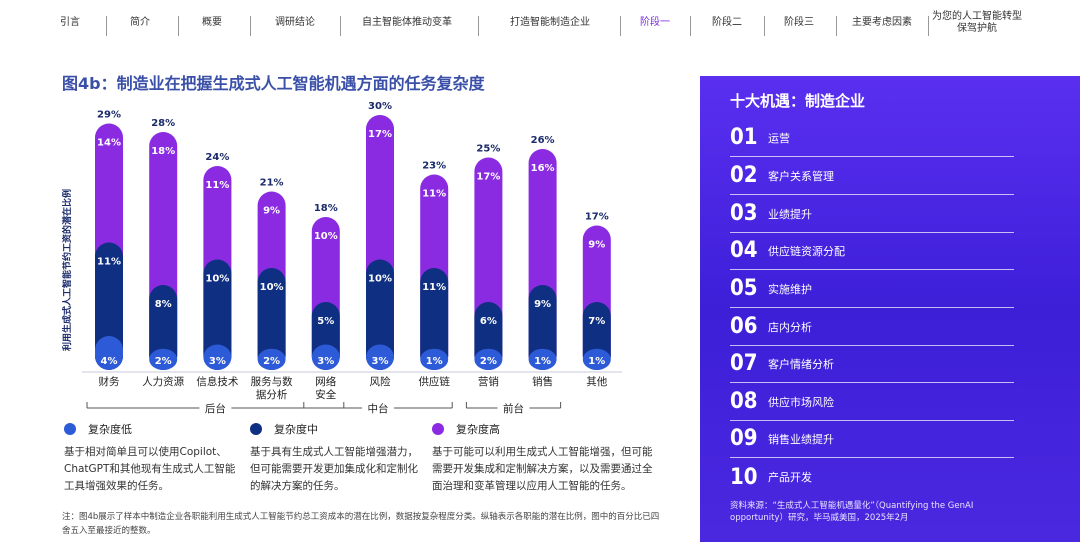 This screenshot has width=1080, height=542. What do you see at coordinates (872, 364) in the screenshot?
I see `opportunity-item: 07 客户情绪分析` at bounding box center [872, 364].